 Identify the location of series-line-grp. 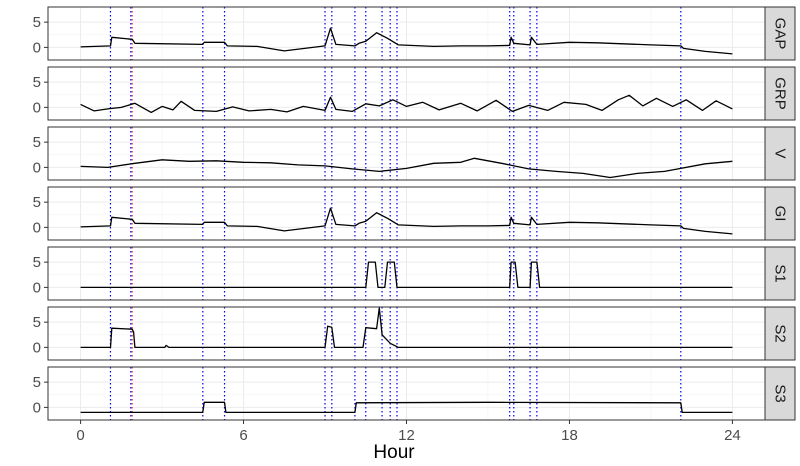
(406, 104).